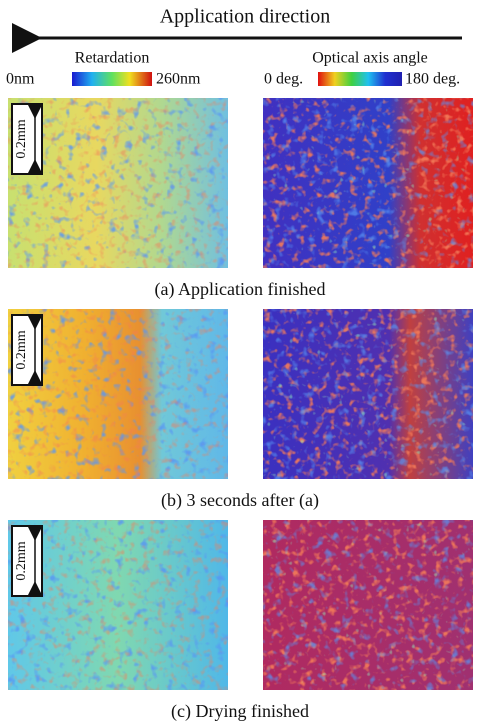 The width and height of the screenshot is (489, 722). What do you see at coordinates (245, 17) in the screenshot?
I see `figure-title: Application direction` at bounding box center [245, 17].